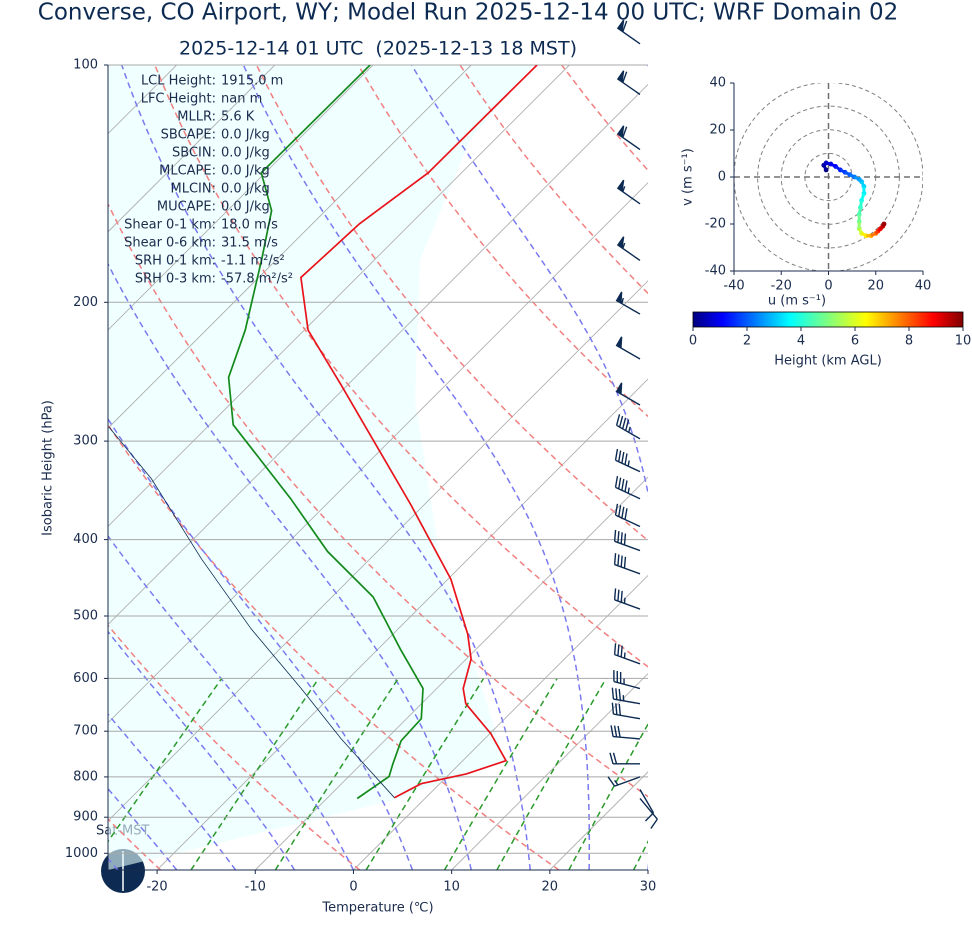  Describe the element at coordinates (377, 908) in the screenshot. I see `x-axis-label: Temperature (℃)` at that location.